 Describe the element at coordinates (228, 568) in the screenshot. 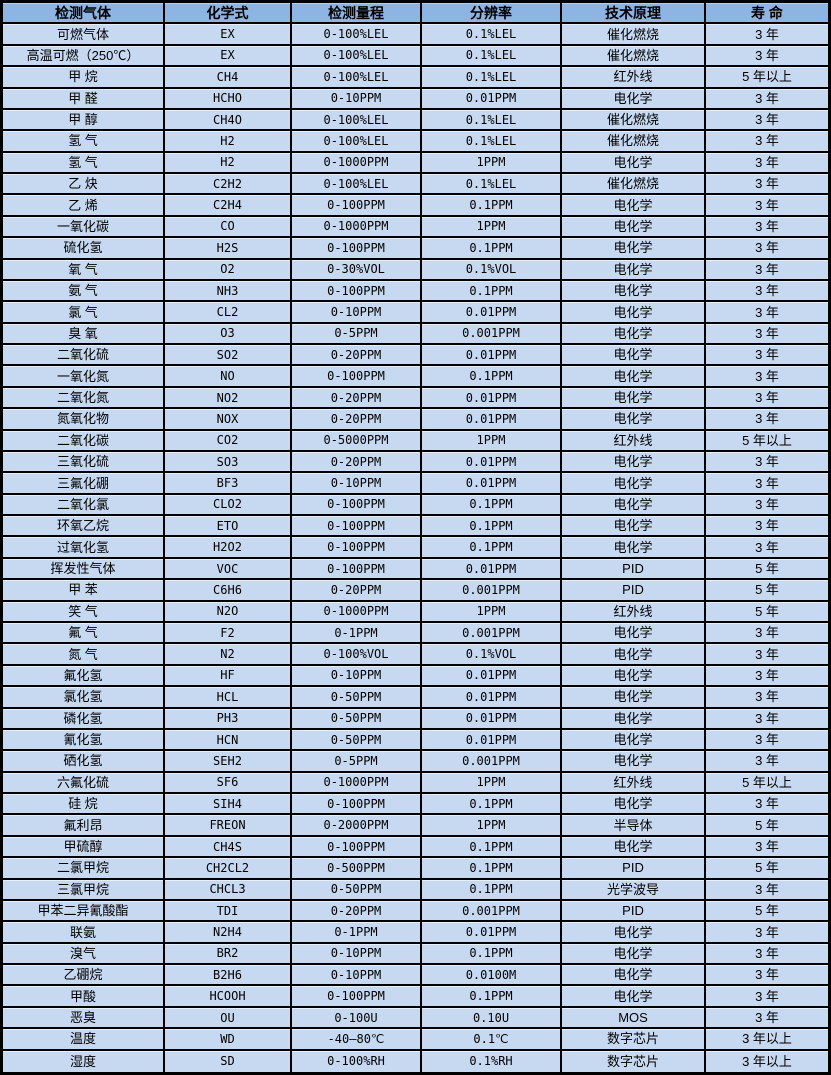

I see `cell-formula: VOC` at that location.